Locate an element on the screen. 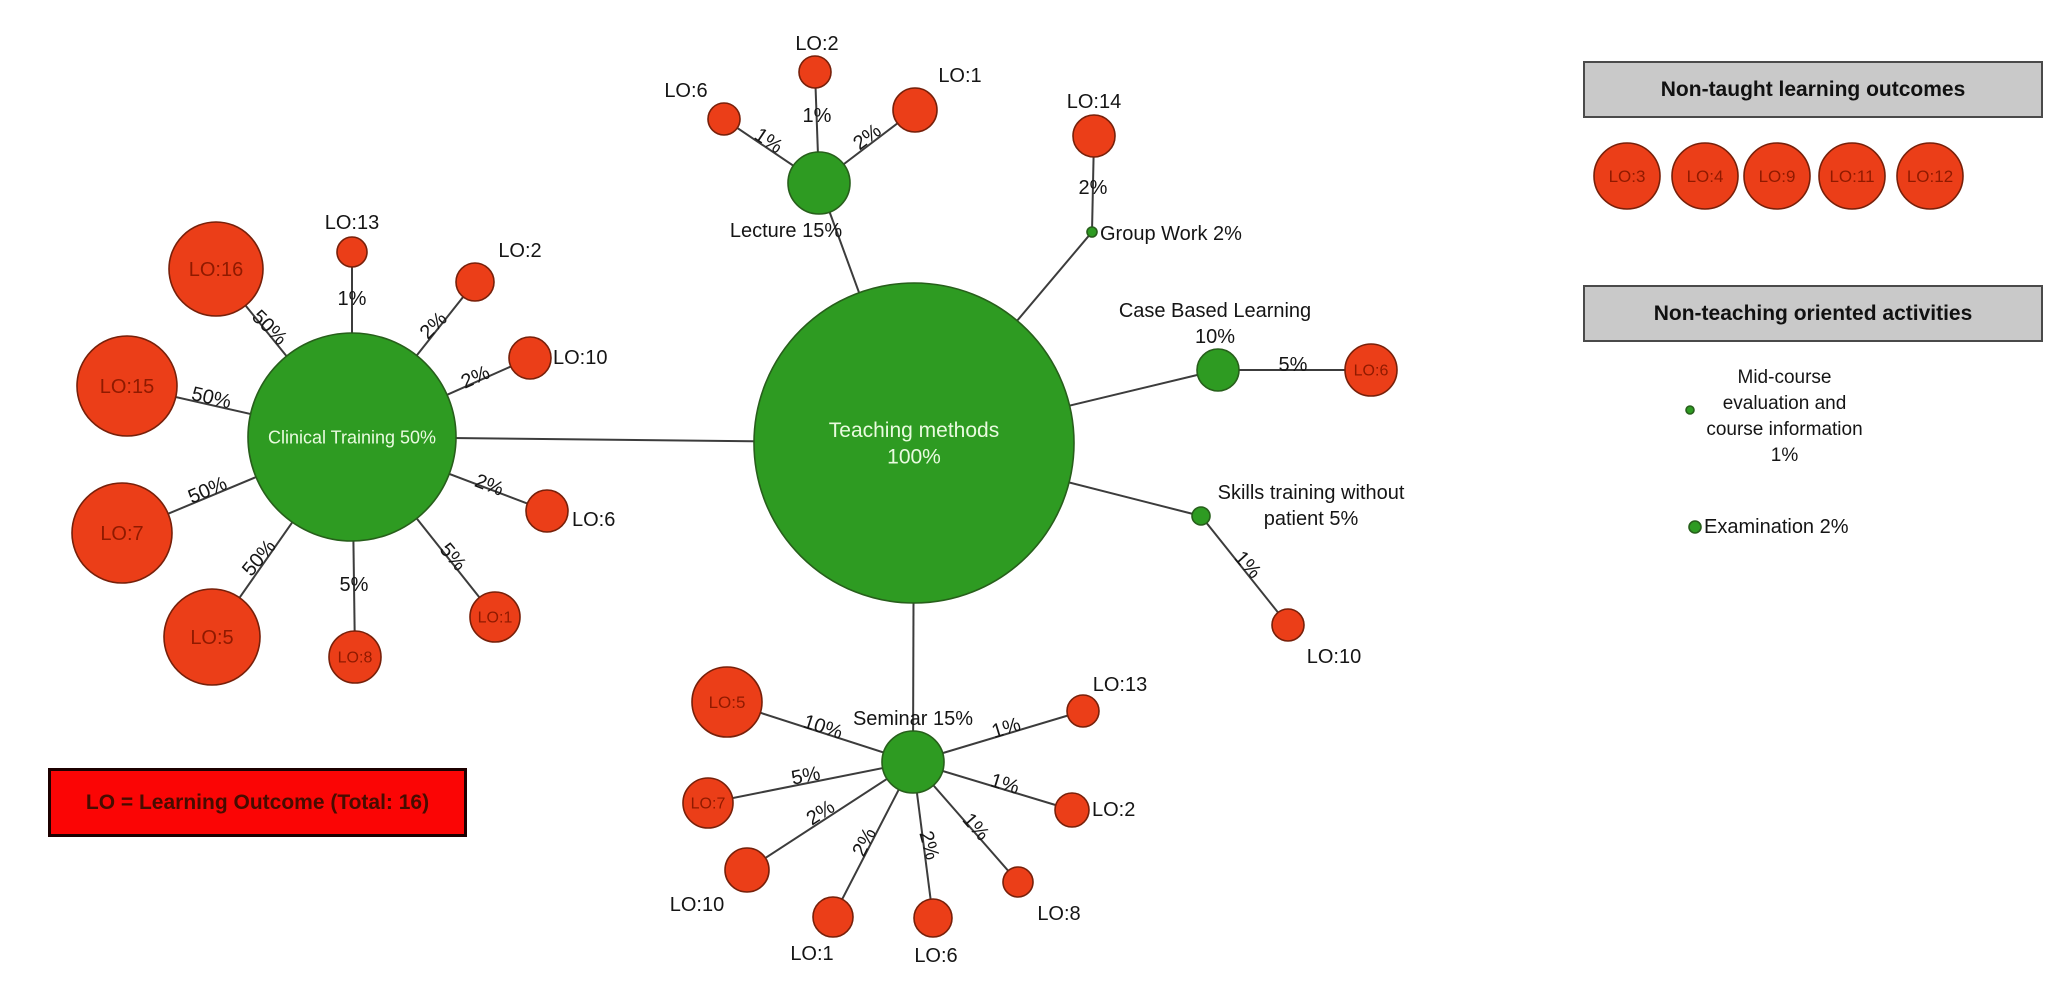  node-l1-label: LO:1 is located at coordinates (959, 76).